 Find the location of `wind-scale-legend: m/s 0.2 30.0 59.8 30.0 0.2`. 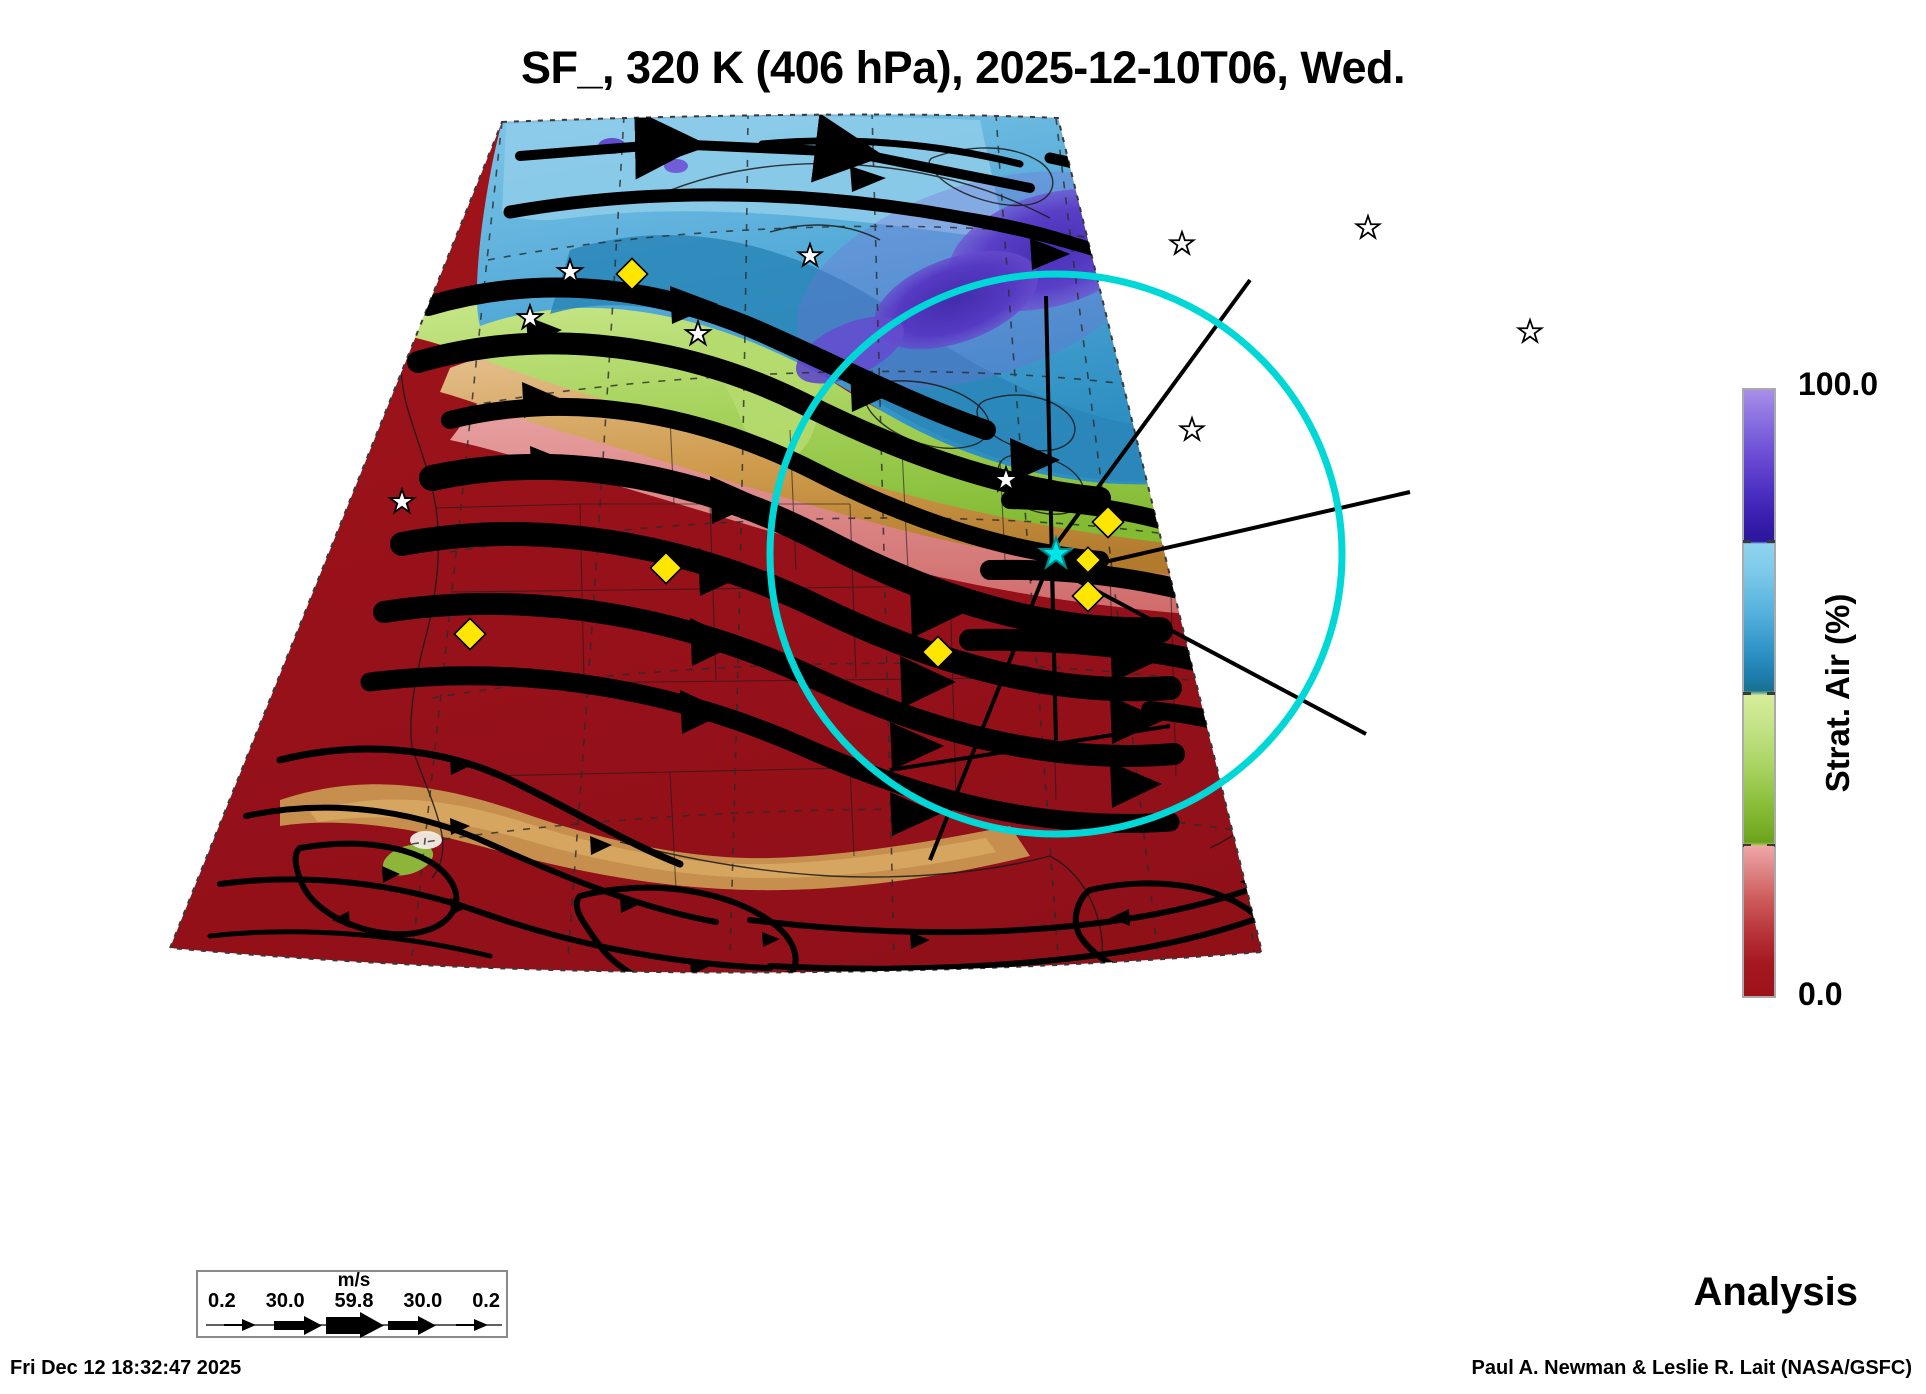

wind-scale-legend: m/s 0.2 30.0 59.8 30.0 0.2 is located at coordinates (352, 1304).